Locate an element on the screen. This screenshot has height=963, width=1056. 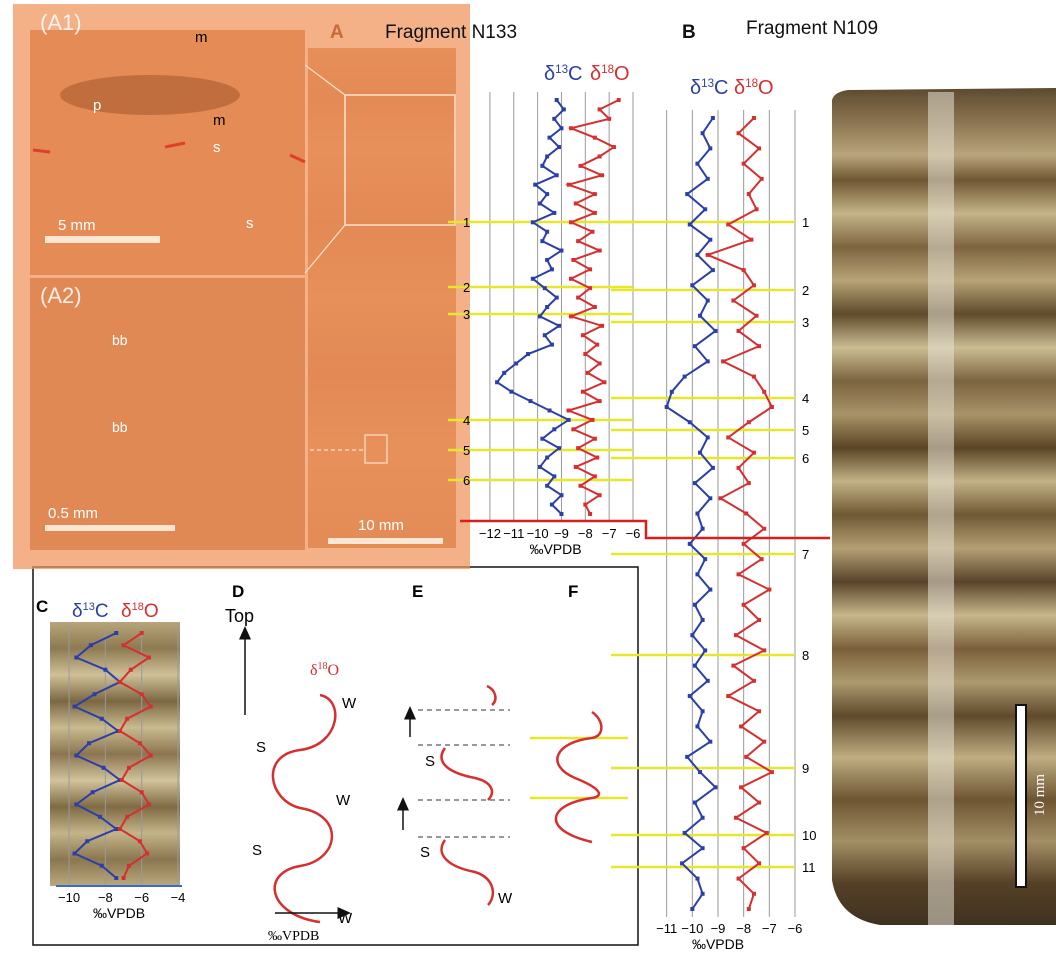
panel-e: E S S W is located at coordinates (455, 744).